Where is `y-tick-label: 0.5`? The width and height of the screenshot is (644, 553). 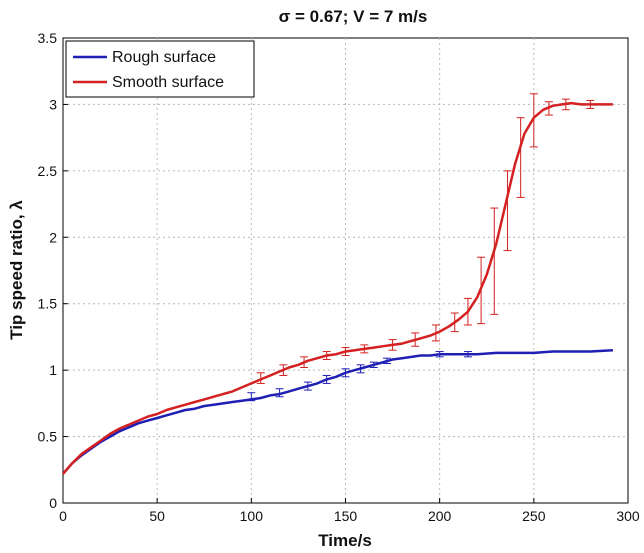 y-tick-label: 0.5 is located at coordinates (48, 437).